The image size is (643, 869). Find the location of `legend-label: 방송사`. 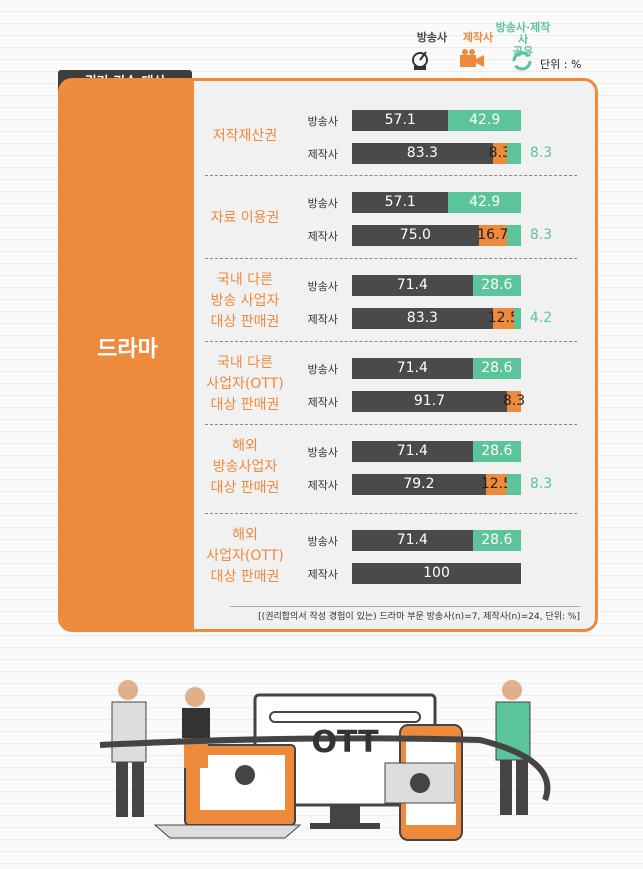

legend-label: 방송사 is located at coordinates (432, 37).